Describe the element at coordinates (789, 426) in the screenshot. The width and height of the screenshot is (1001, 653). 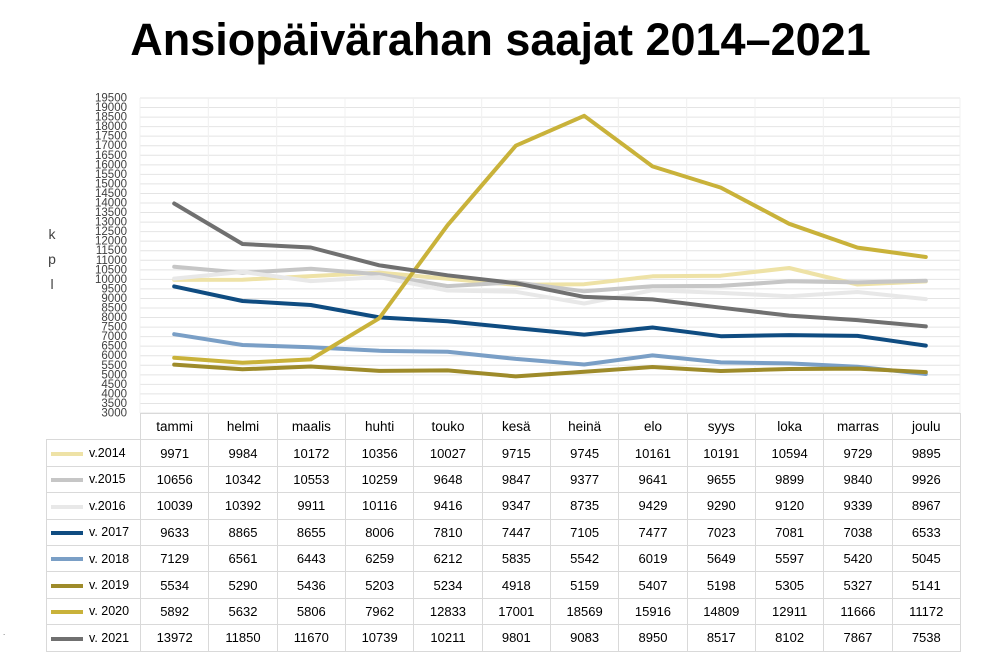
I see `x-tick-label: loka` at that location.